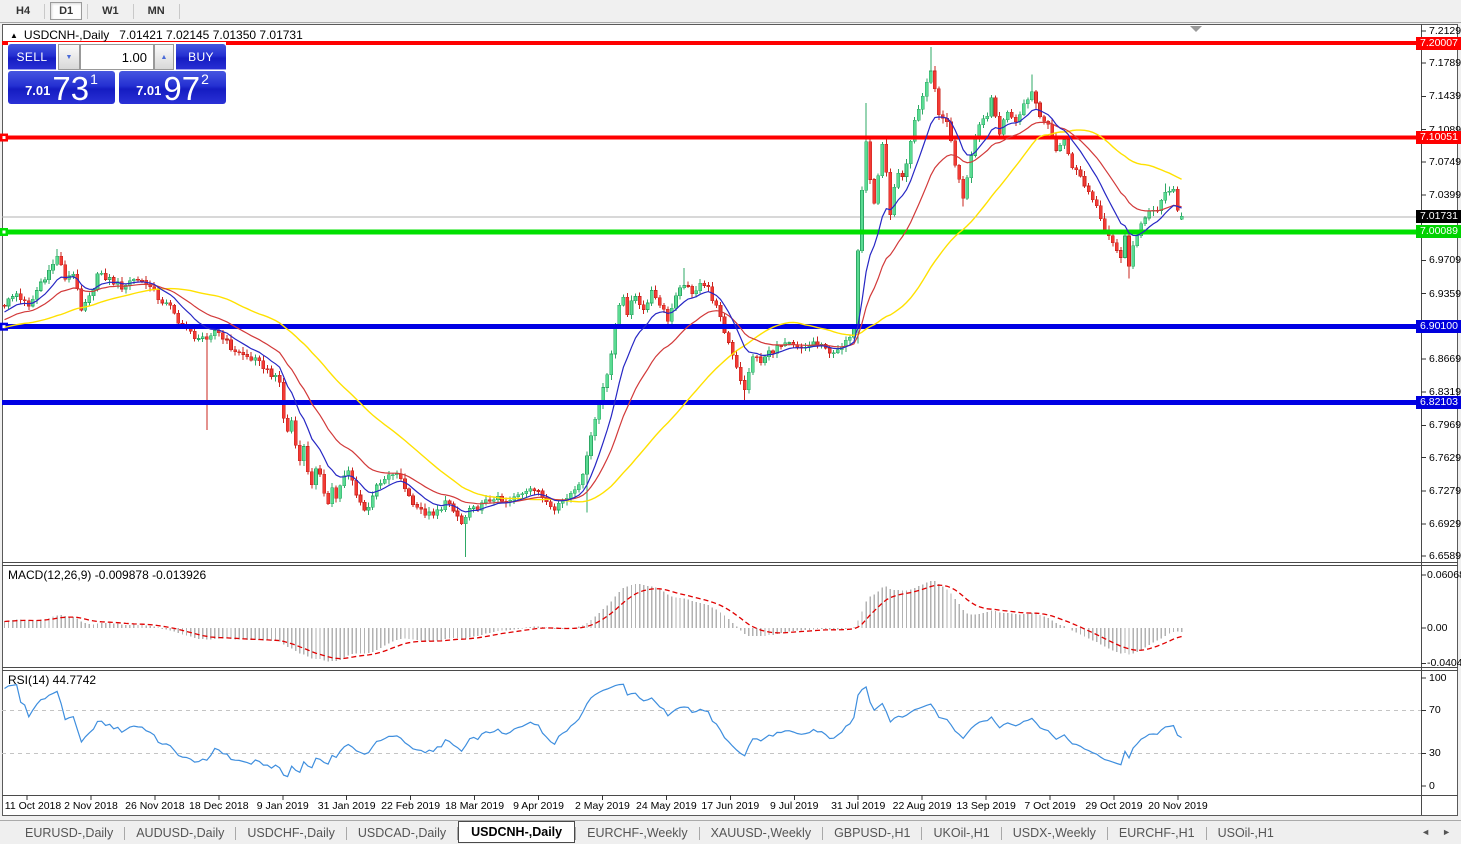 This screenshot has width=1461, height=844. I want to click on date-tick-label: 17 Jun 2019, so click(730, 806).